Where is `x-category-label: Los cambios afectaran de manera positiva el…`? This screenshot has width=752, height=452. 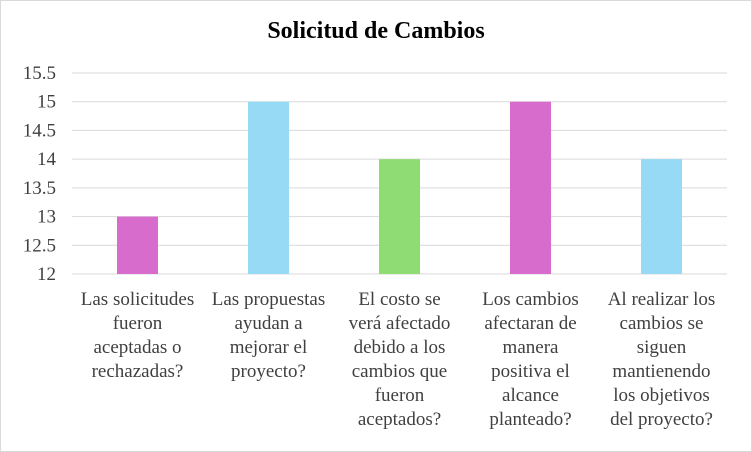
x-category-label: Los cambios afectaran de manera positiva el… is located at coordinates (530, 359).